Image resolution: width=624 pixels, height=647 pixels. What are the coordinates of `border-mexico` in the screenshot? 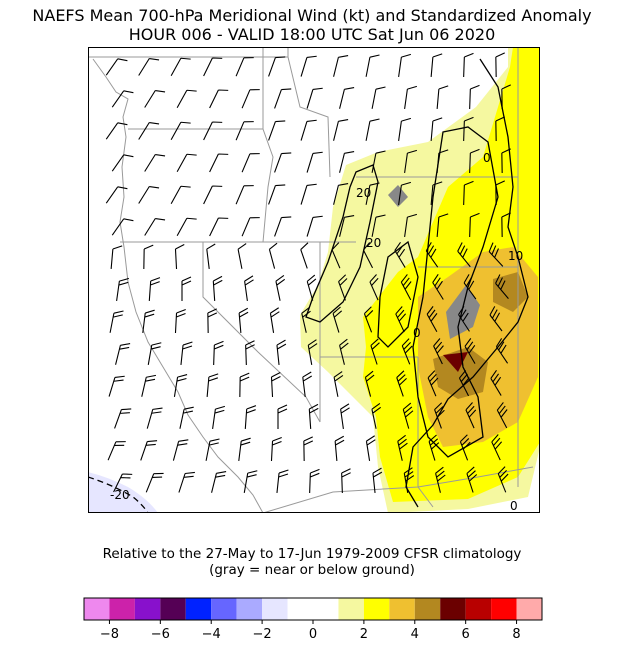 It's located at (398, 489).